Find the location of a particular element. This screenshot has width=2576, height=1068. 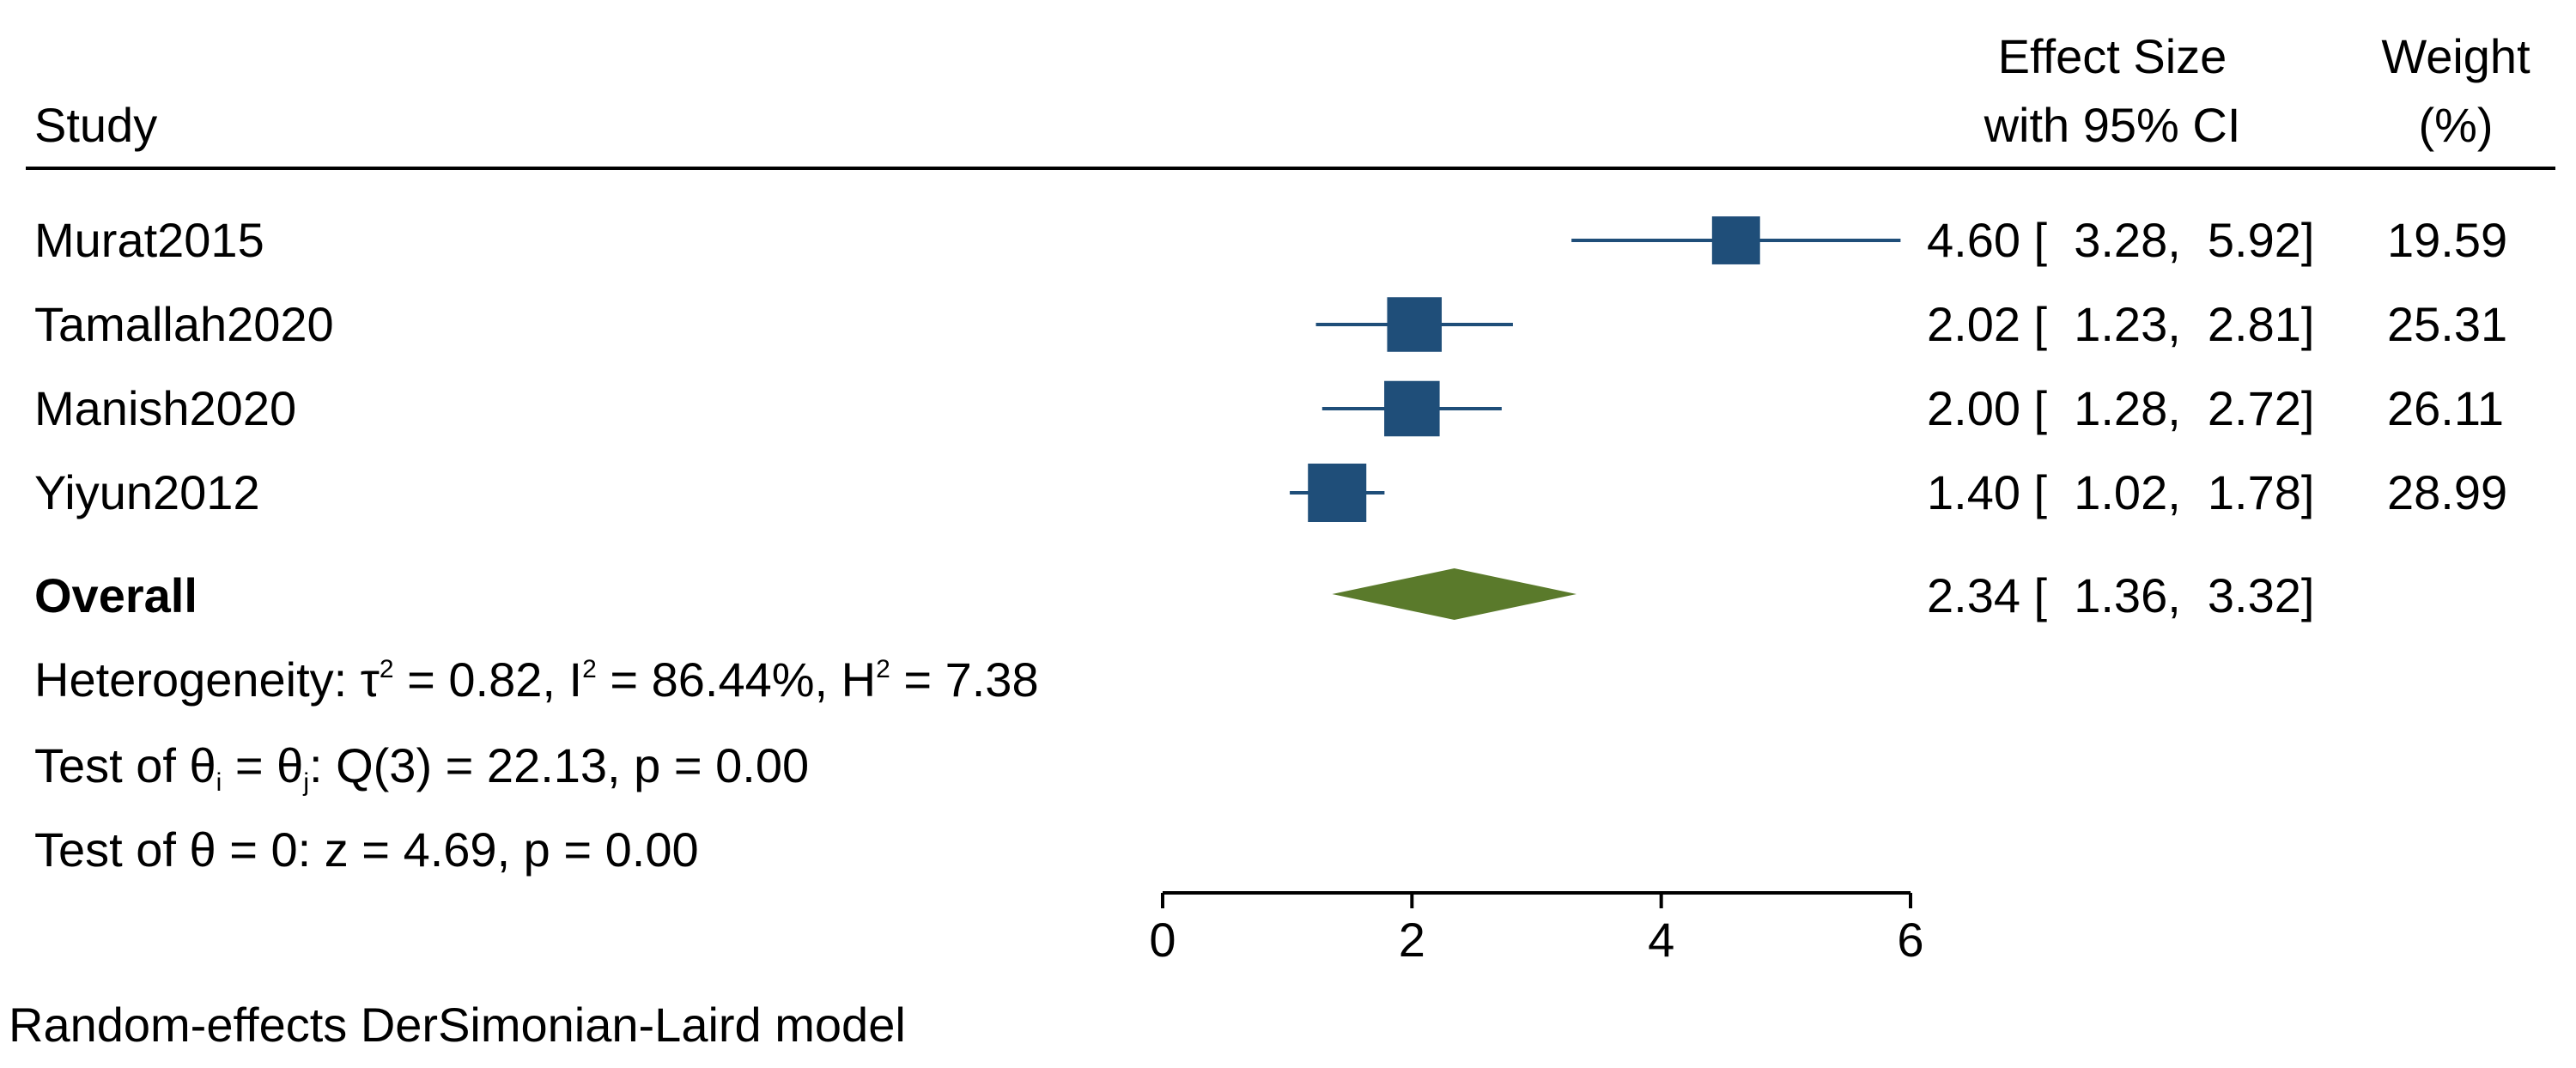

test1-end: : Q(3) = 22.13, p = 0.00 is located at coordinates (559, 765).